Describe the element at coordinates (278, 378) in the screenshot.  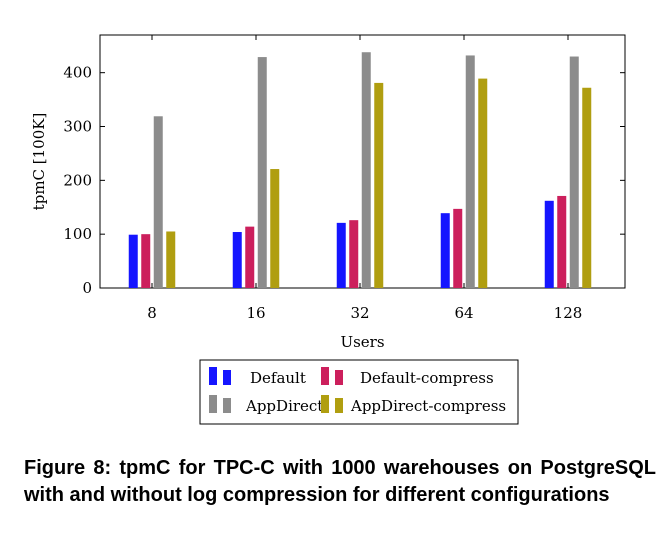
I see `legend-label-default: Default` at that location.